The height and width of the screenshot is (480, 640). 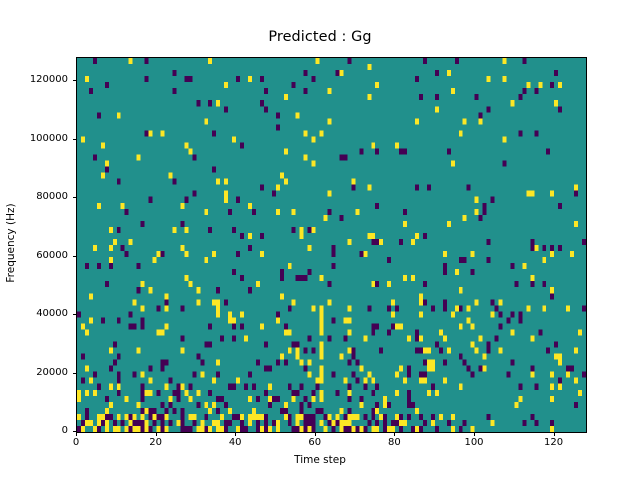 I want to click on y-axis-label: Frequency (Hz), so click(x=11, y=243).